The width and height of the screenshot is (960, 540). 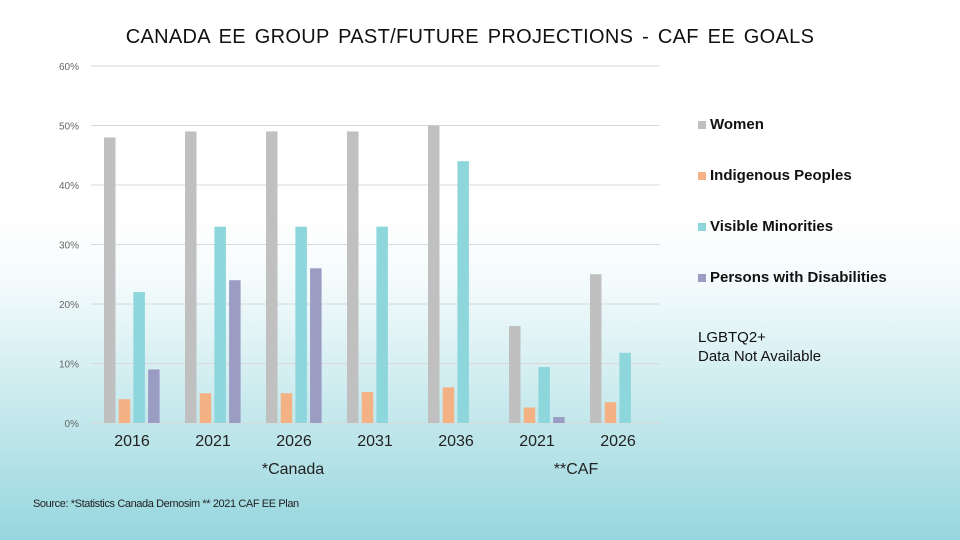 What do you see at coordinates (737, 124) in the screenshot?
I see `legend-label: Women` at bounding box center [737, 124].